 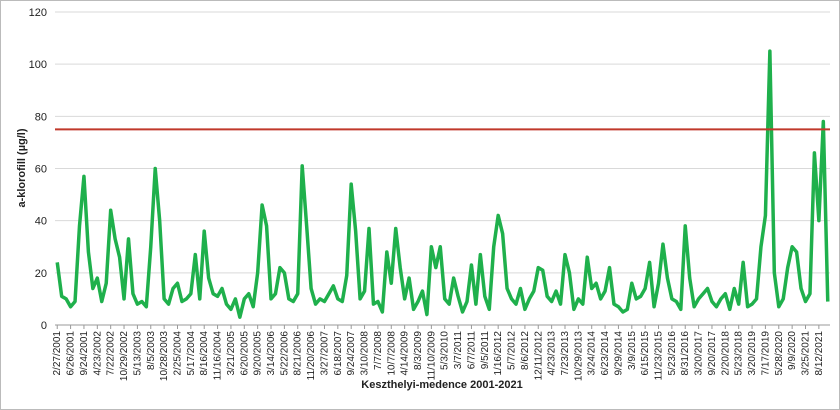 What do you see at coordinates (111, 353) in the screenshot?
I see `x-tick-label: 7/22/2002` at bounding box center [111, 353].